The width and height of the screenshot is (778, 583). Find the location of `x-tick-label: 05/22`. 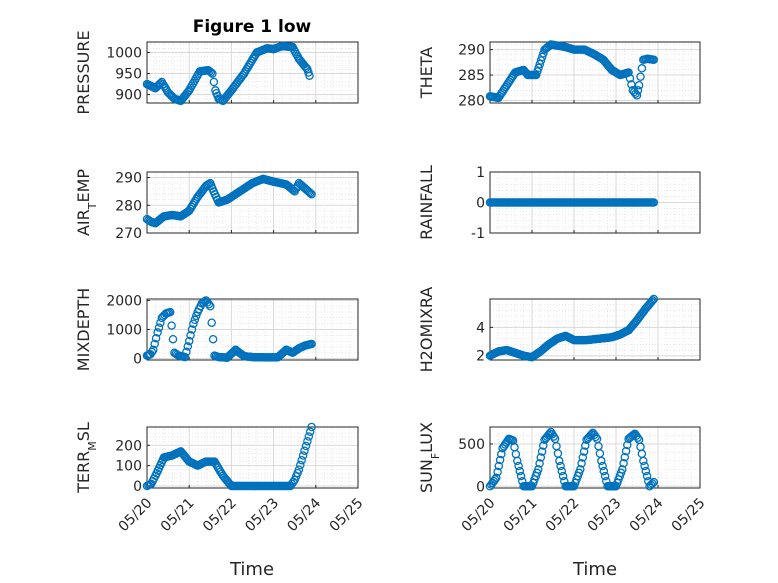

x-tick-label: 05/22 is located at coordinates (563, 515).